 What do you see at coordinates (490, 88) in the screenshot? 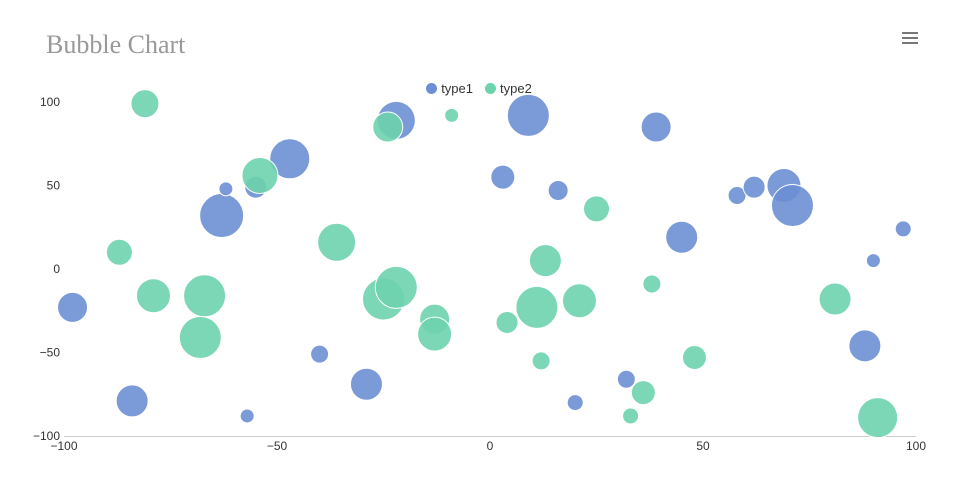
I see `legend-marker-type2` at bounding box center [490, 88].